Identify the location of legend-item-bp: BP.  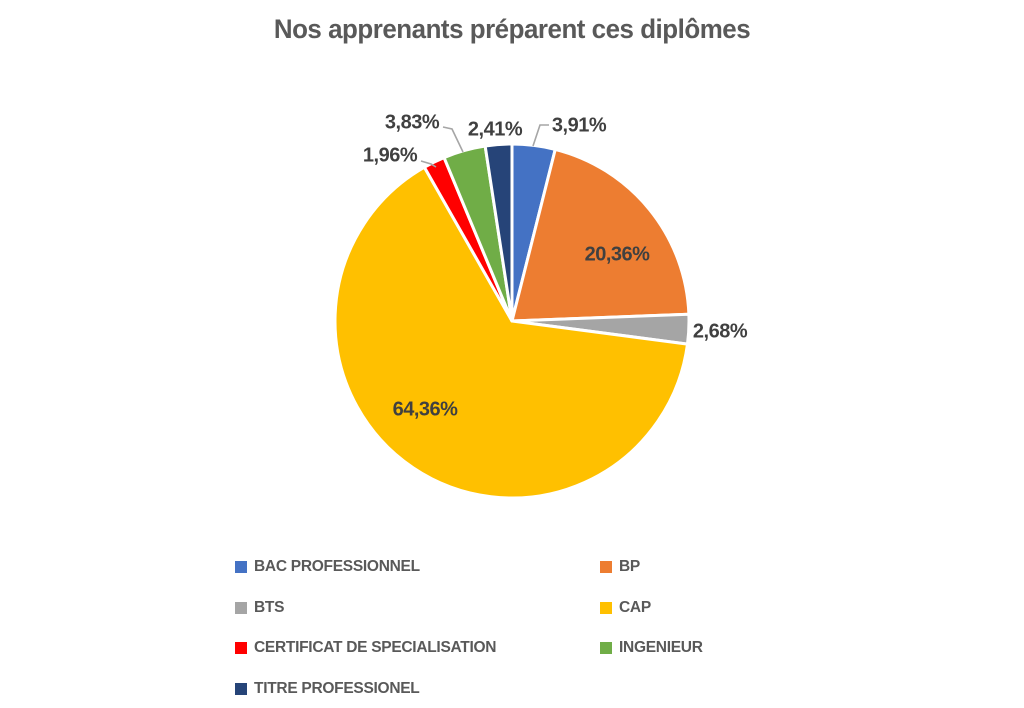
(619, 567).